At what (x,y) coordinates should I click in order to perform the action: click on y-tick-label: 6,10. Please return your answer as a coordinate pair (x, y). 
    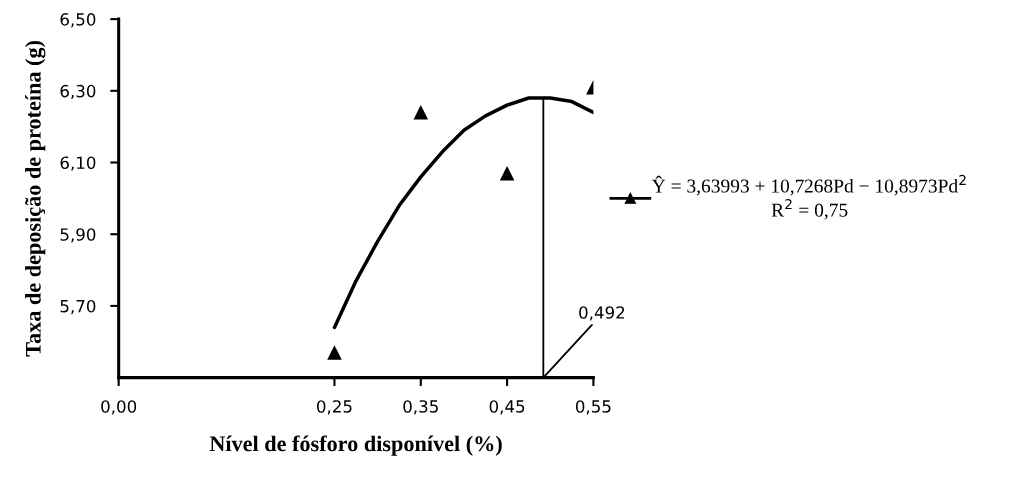
    Looking at the image, I should click on (78, 163).